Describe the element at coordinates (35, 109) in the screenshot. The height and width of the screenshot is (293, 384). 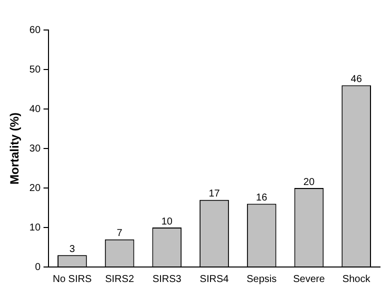
I see `y-tick-label: 40` at that location.